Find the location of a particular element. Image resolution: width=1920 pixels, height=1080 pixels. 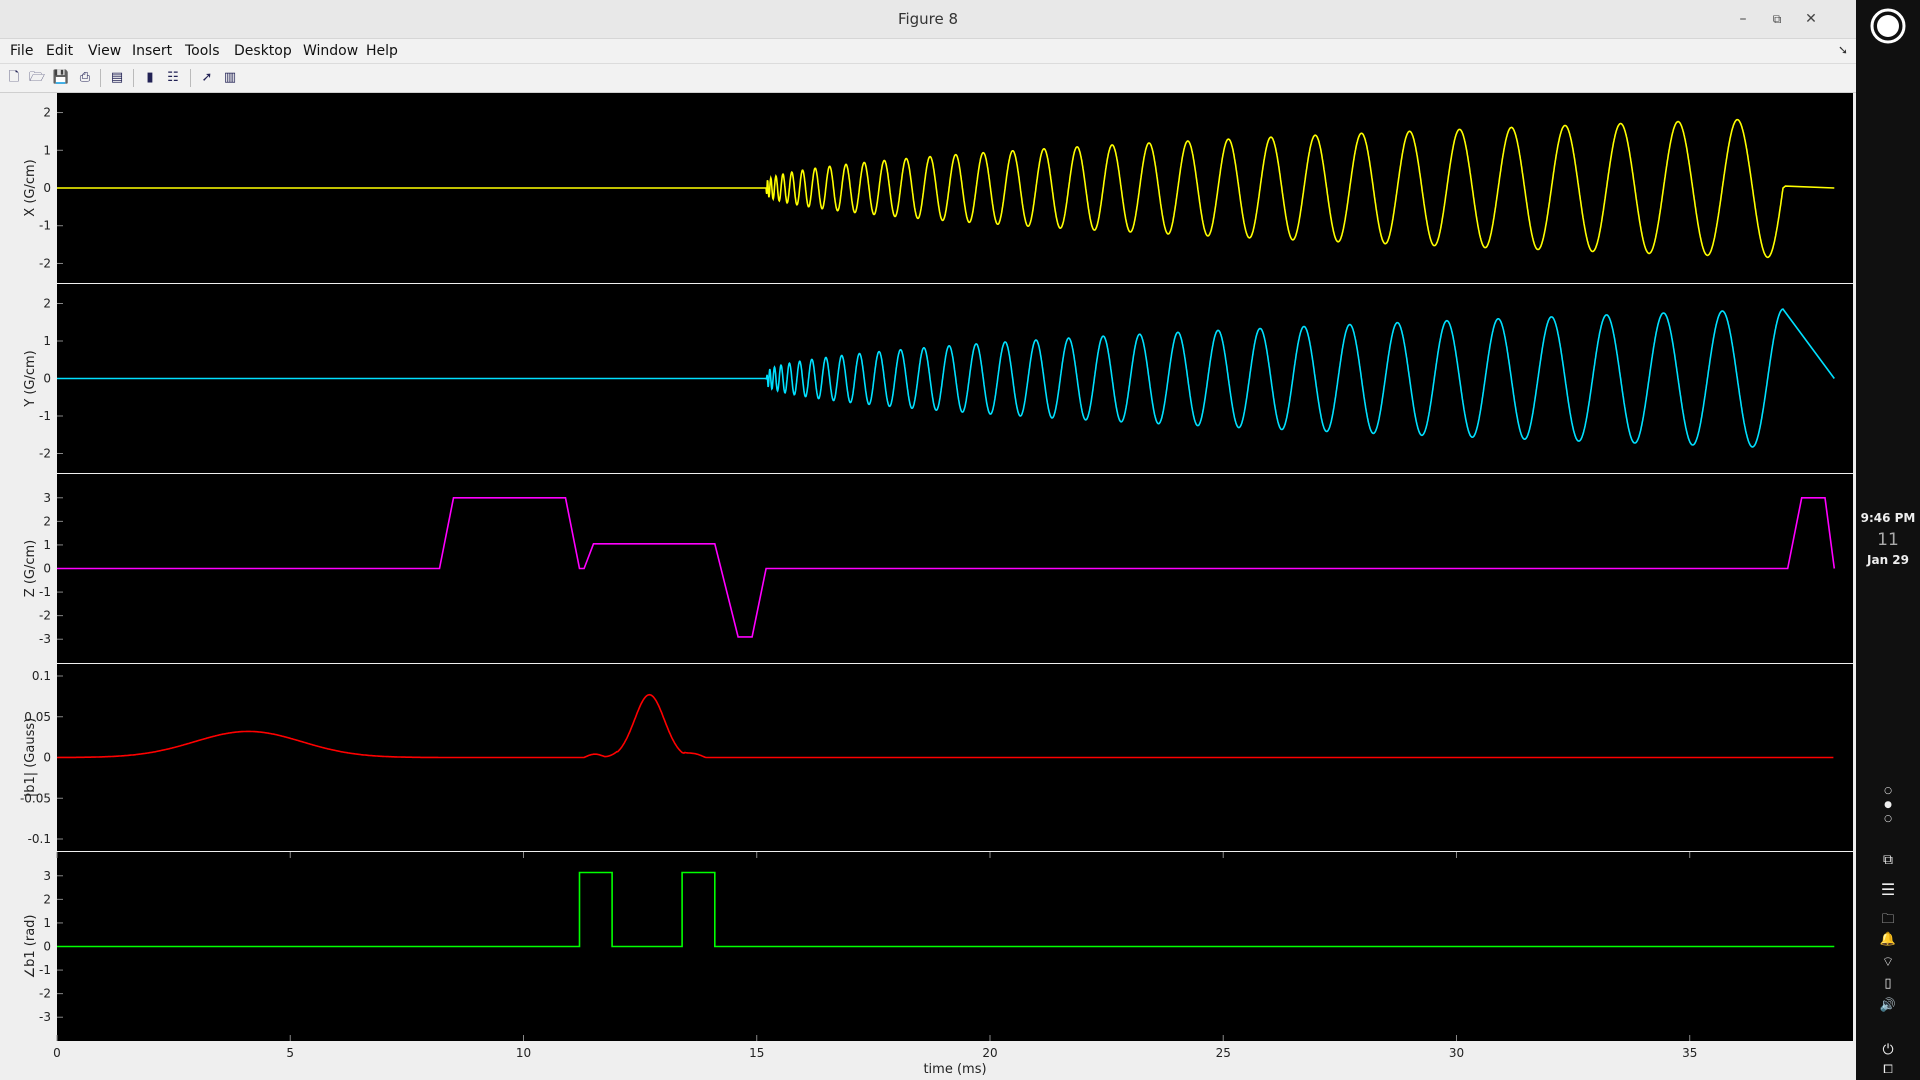

clock-day: 11 is located at coordinates (1888, 540).